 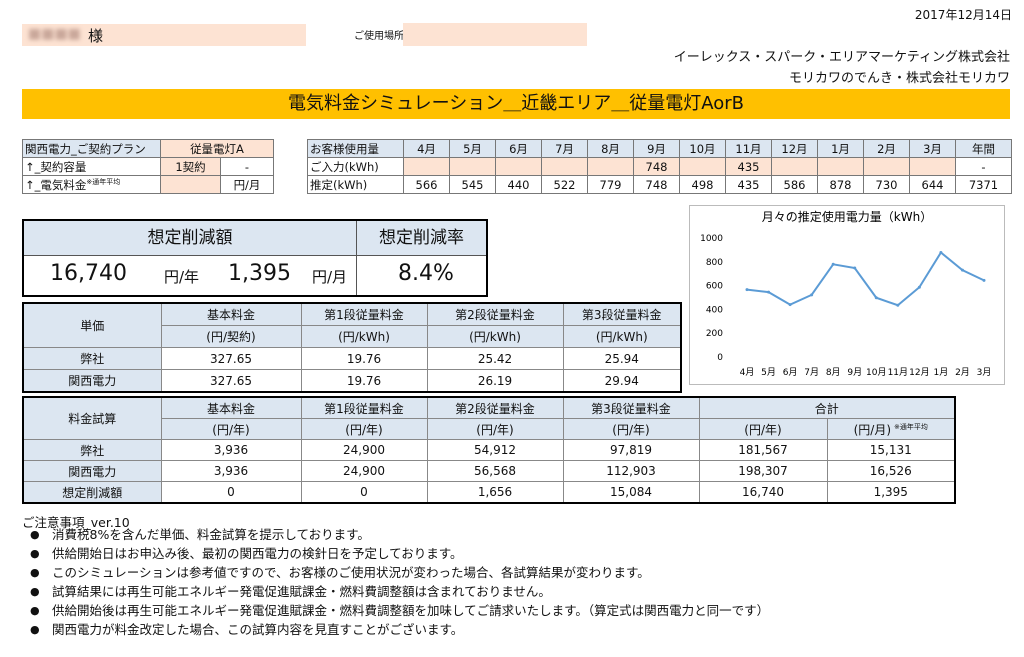 I want to click on savings-amount-header: 想定削減額, so click(x=190, y=238).